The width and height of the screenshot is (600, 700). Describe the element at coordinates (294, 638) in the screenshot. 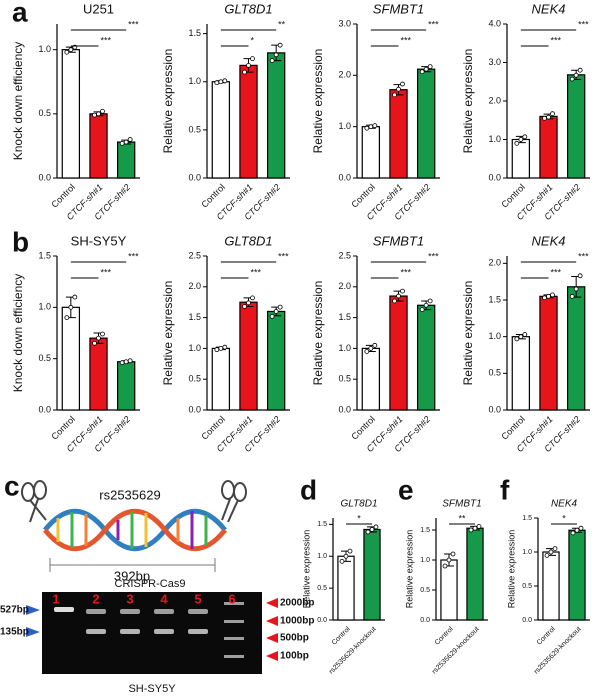

I see `marker-label: 500bp` at that location.